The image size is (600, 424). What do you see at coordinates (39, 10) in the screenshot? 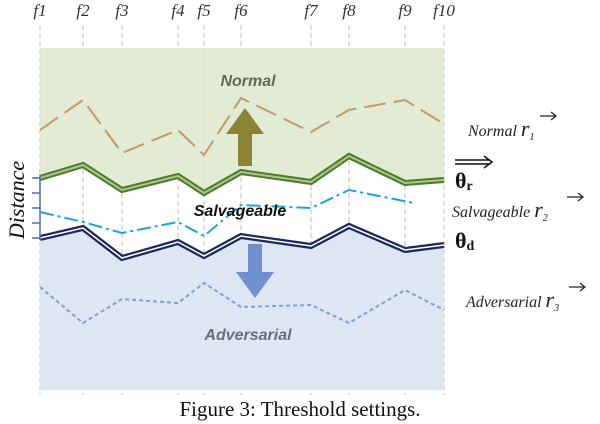
I see `feature-label: f1` at bounding box center [39, 10].